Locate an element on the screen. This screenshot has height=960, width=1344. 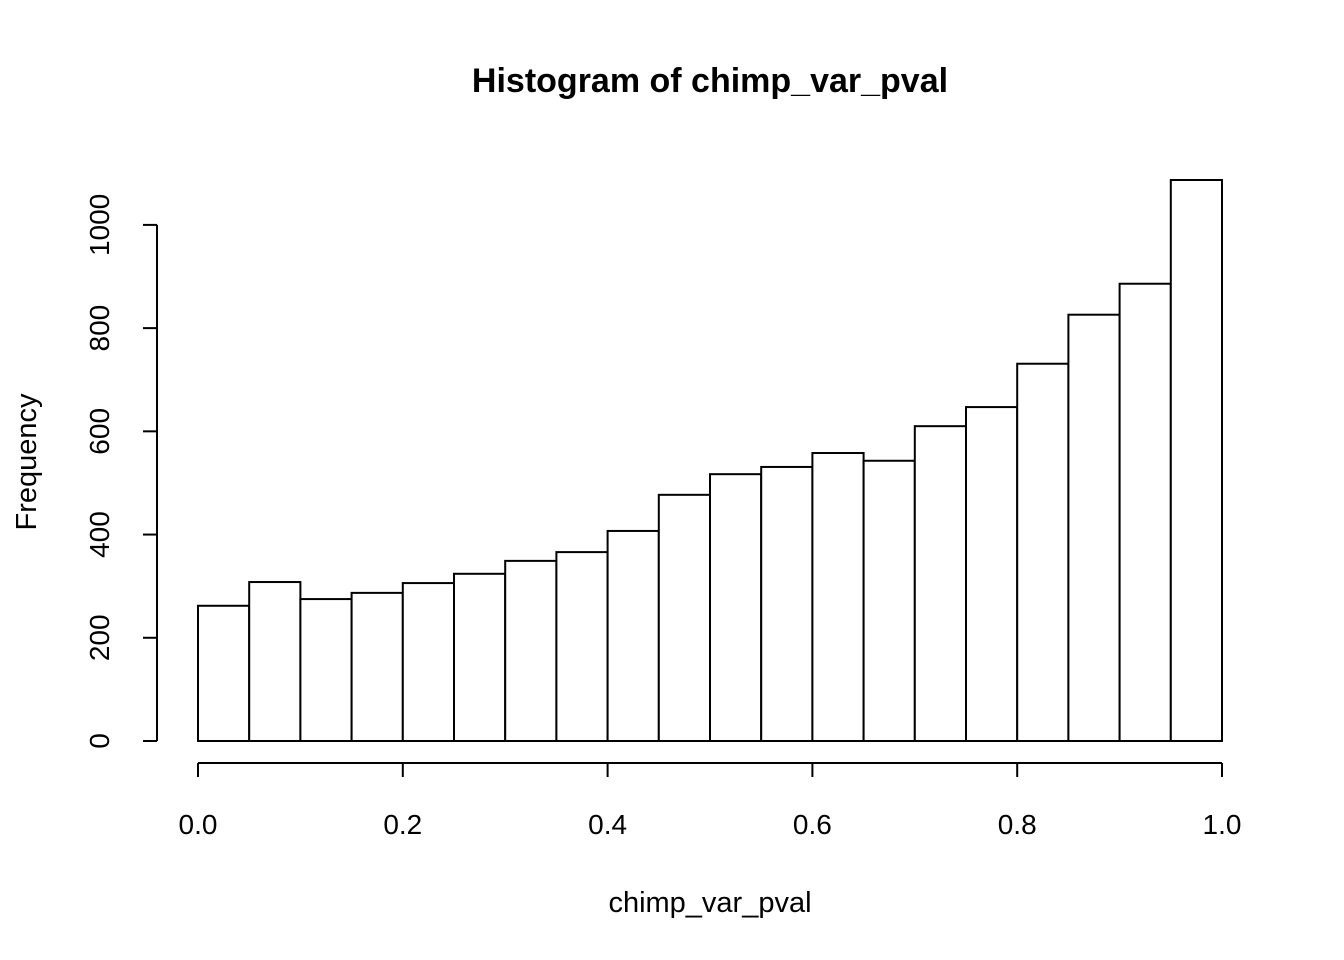
x-tick-label: 0.0 is located at coordinates (198, 824).